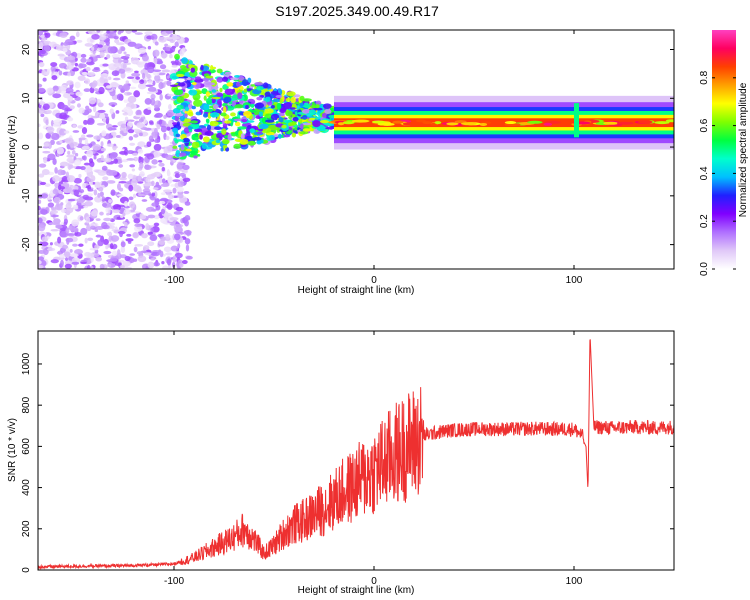 The width and height of the screenshot is (750, 600). Describe the element at coordinates (26, 363) in the screenshot. I see `snr-ytick-label: 1000` at that location.